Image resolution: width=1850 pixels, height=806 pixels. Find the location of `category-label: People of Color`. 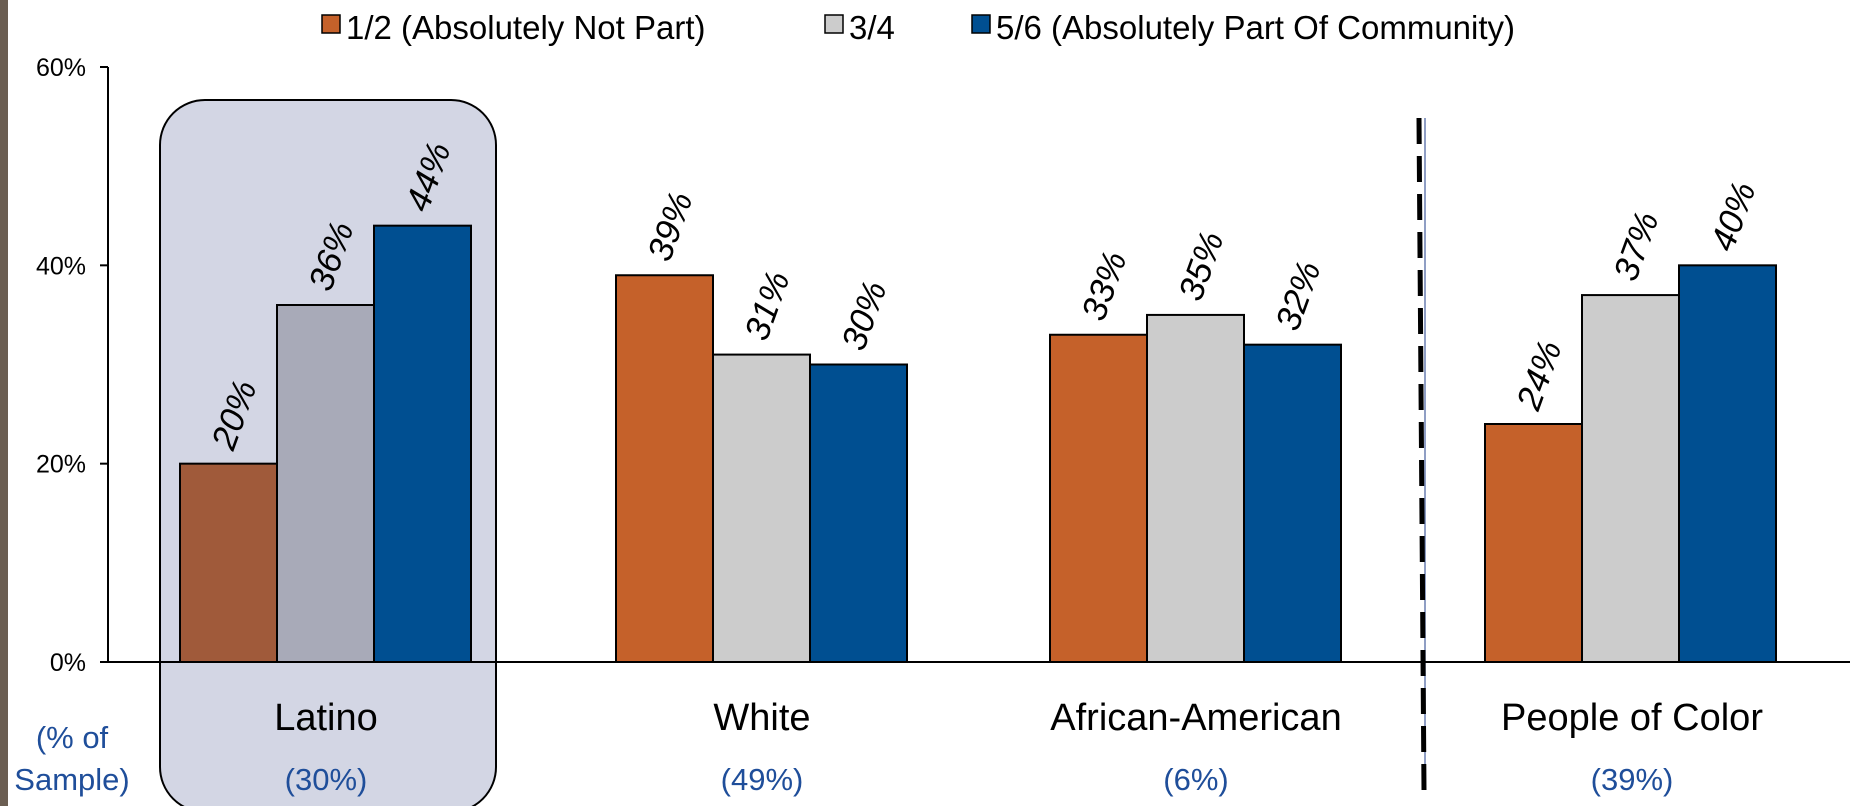

category-label: People of Color is located at coordinates (1632, 718).